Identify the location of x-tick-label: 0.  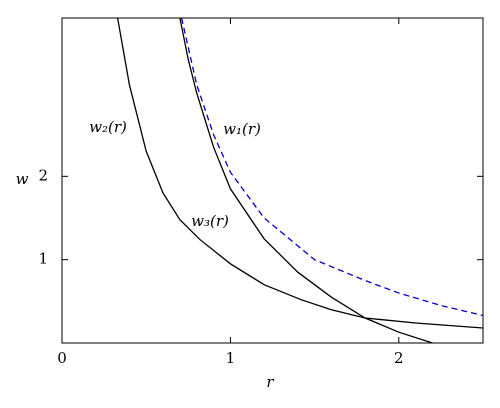
(62, 358).